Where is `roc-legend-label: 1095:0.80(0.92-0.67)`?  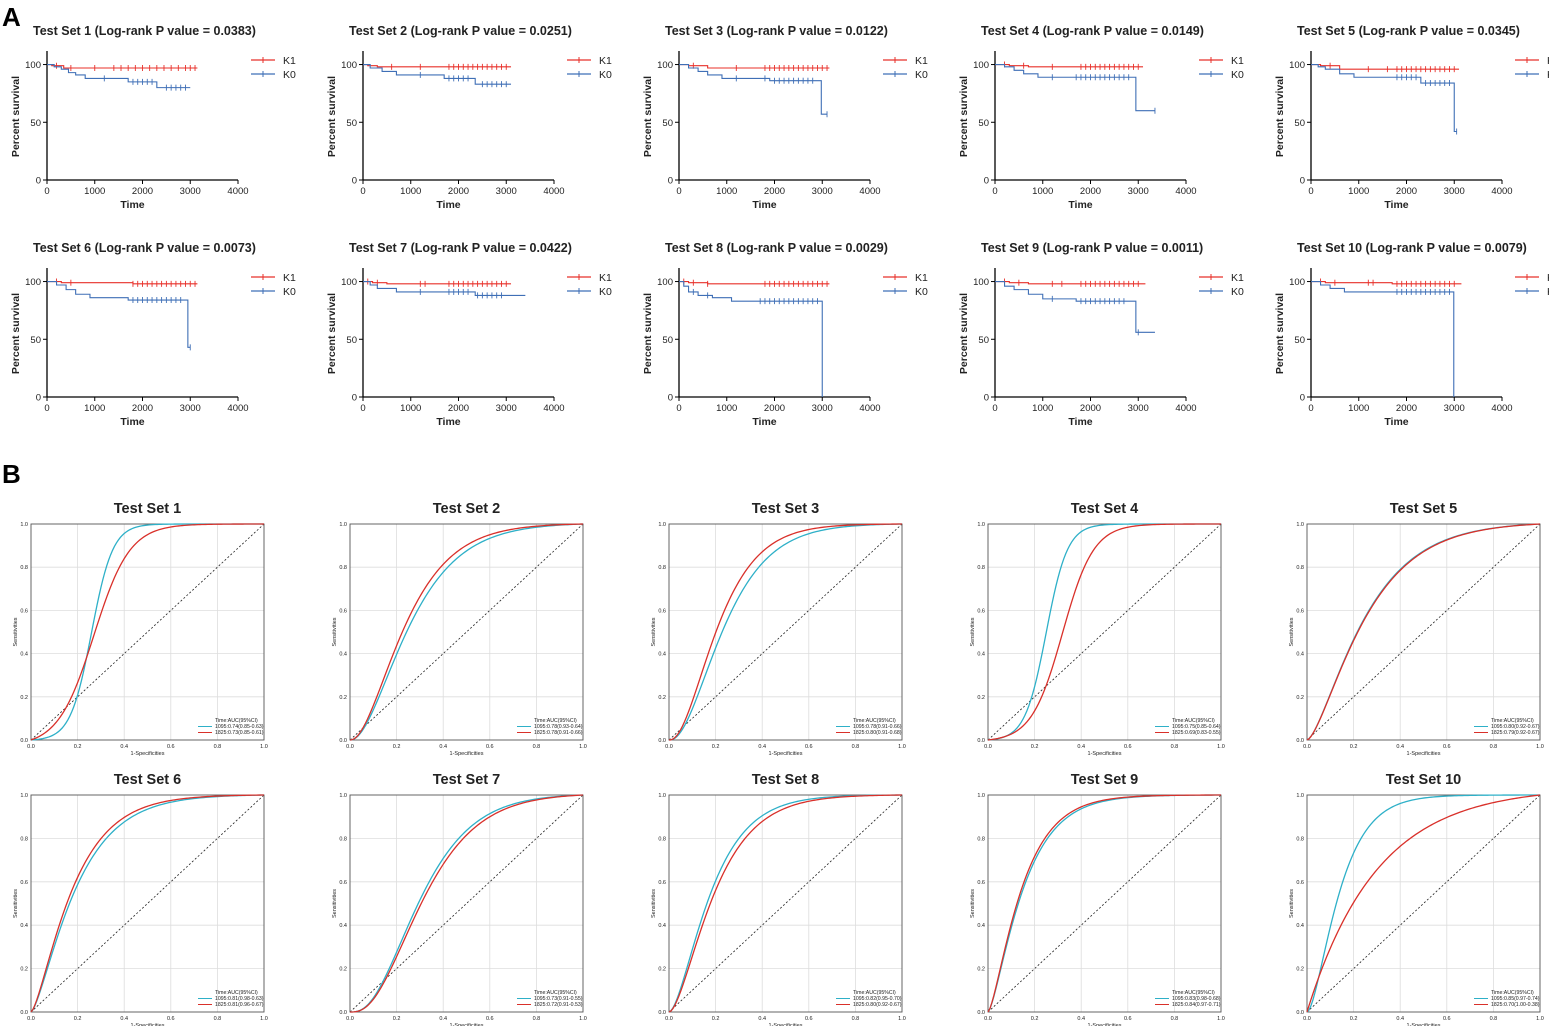
roc-legend-label: 1095:0.80(0.92-0.67) is located at coordinates (1515, 727).